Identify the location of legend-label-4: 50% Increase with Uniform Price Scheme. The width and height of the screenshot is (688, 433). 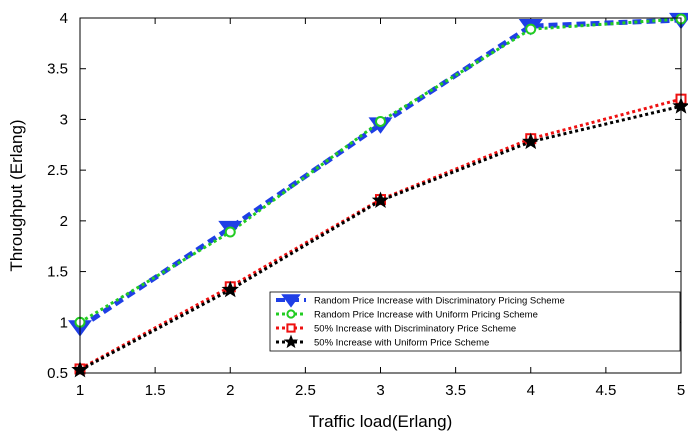
(401, 343).